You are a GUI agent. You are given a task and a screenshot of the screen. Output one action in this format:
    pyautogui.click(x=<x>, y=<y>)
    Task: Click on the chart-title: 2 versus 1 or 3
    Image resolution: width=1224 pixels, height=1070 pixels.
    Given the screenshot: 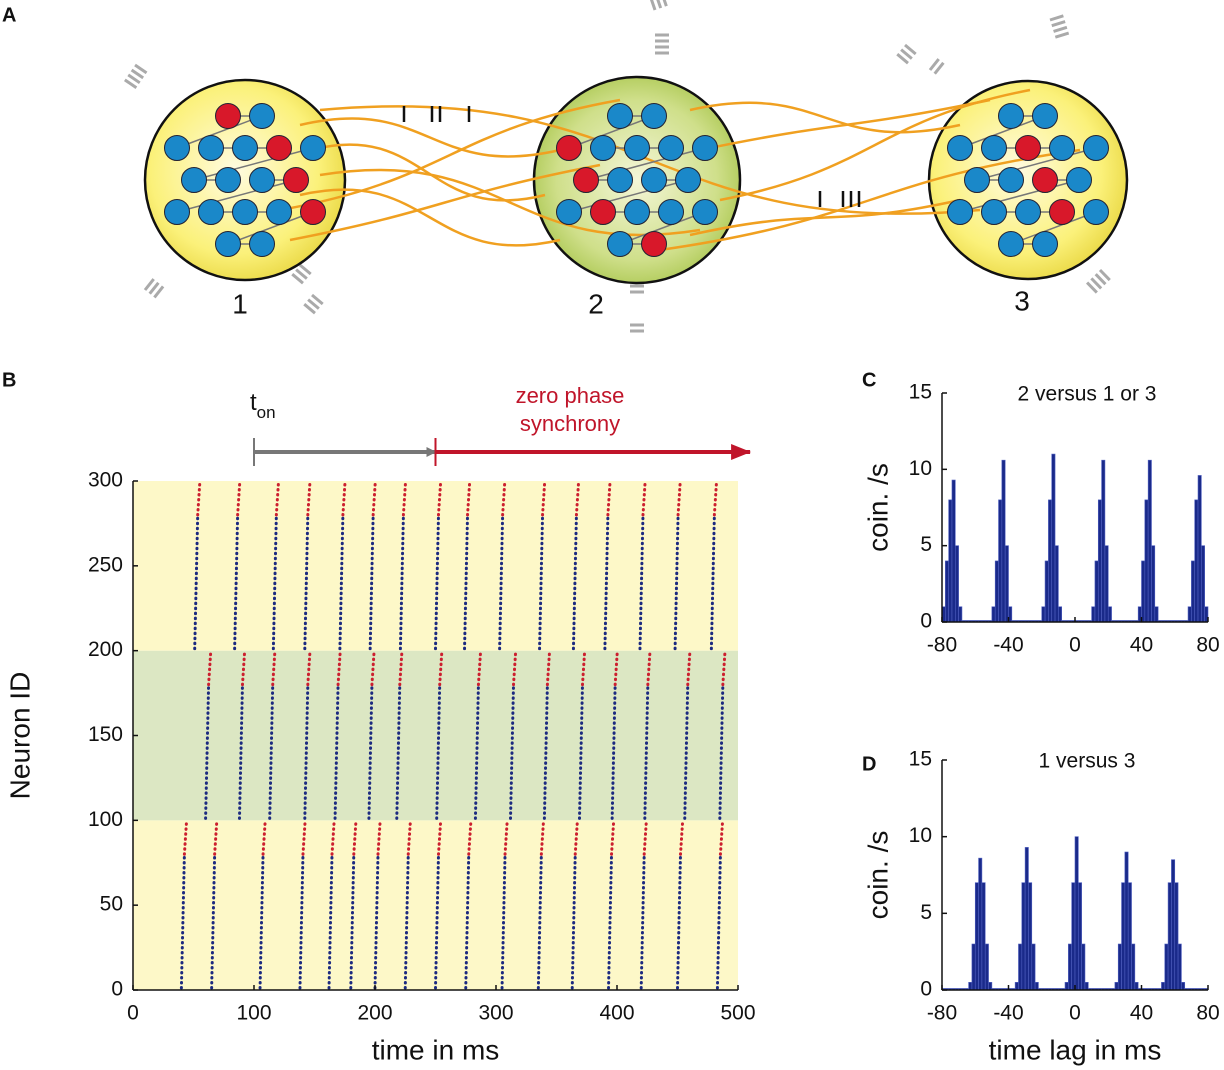 What is the action you would take?
    pyautogui.click(x=1087, y=394)
    